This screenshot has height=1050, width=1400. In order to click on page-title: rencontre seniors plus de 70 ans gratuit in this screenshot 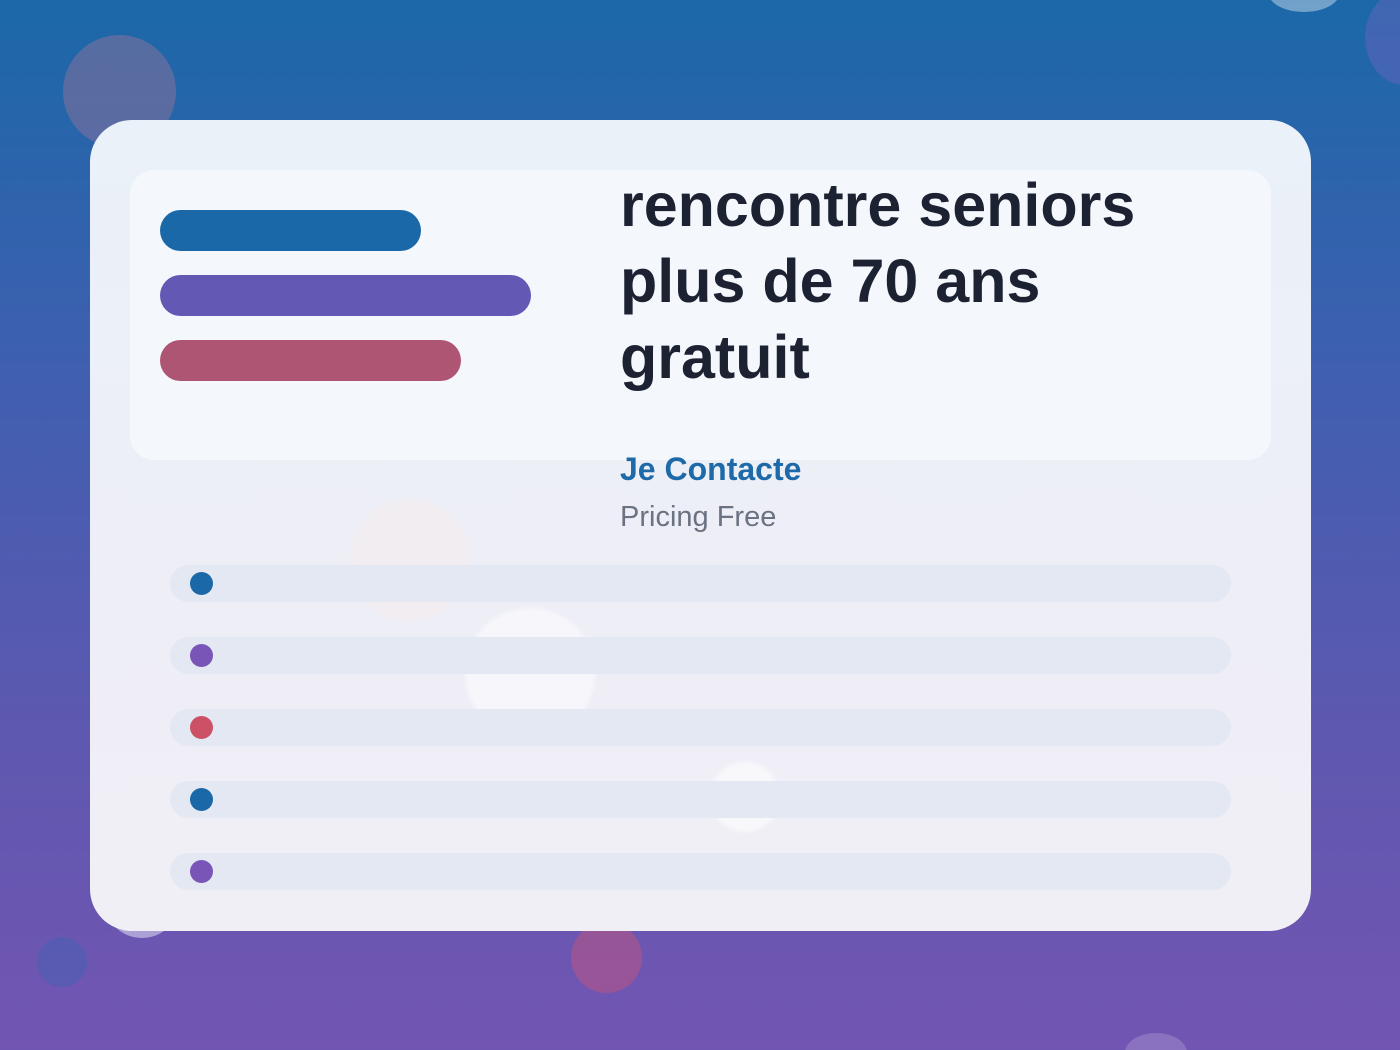, I will do `click(878, 281)`.